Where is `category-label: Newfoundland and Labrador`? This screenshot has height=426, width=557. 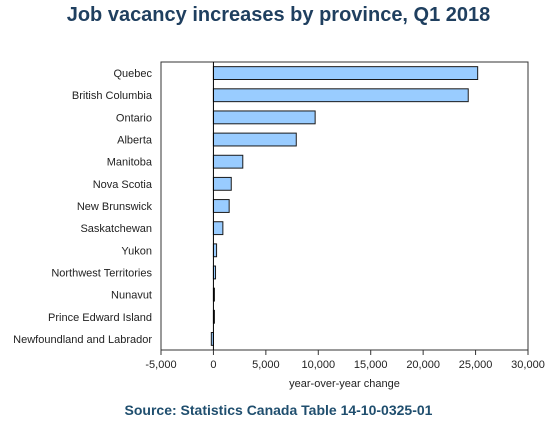 category-label: Newfoundland and Labrador is located at coordinates (82, 340).